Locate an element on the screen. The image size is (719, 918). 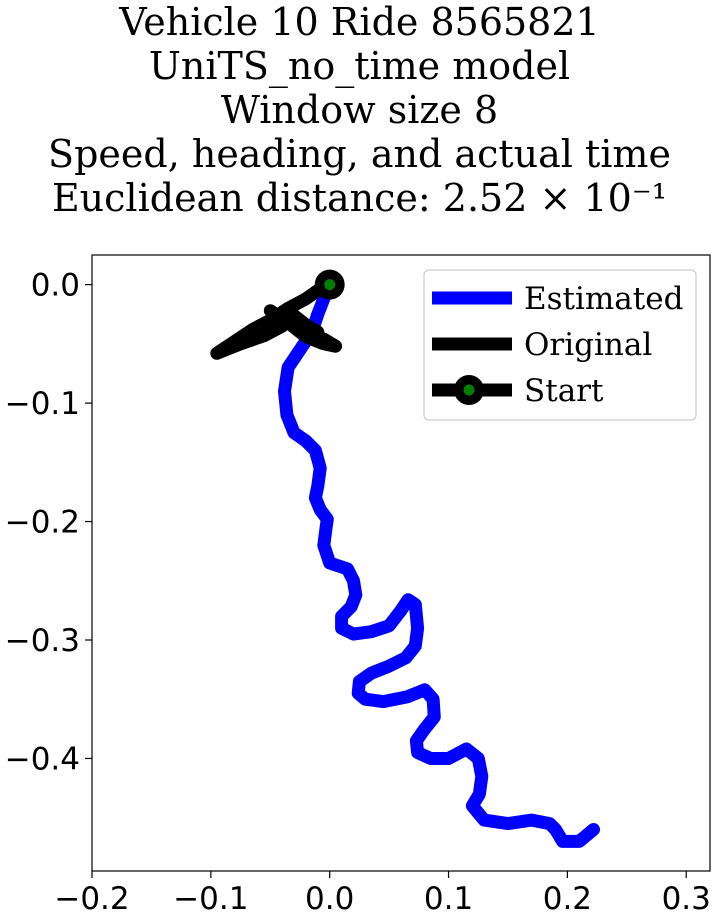
legend-box is located at coordinates (560, 345).